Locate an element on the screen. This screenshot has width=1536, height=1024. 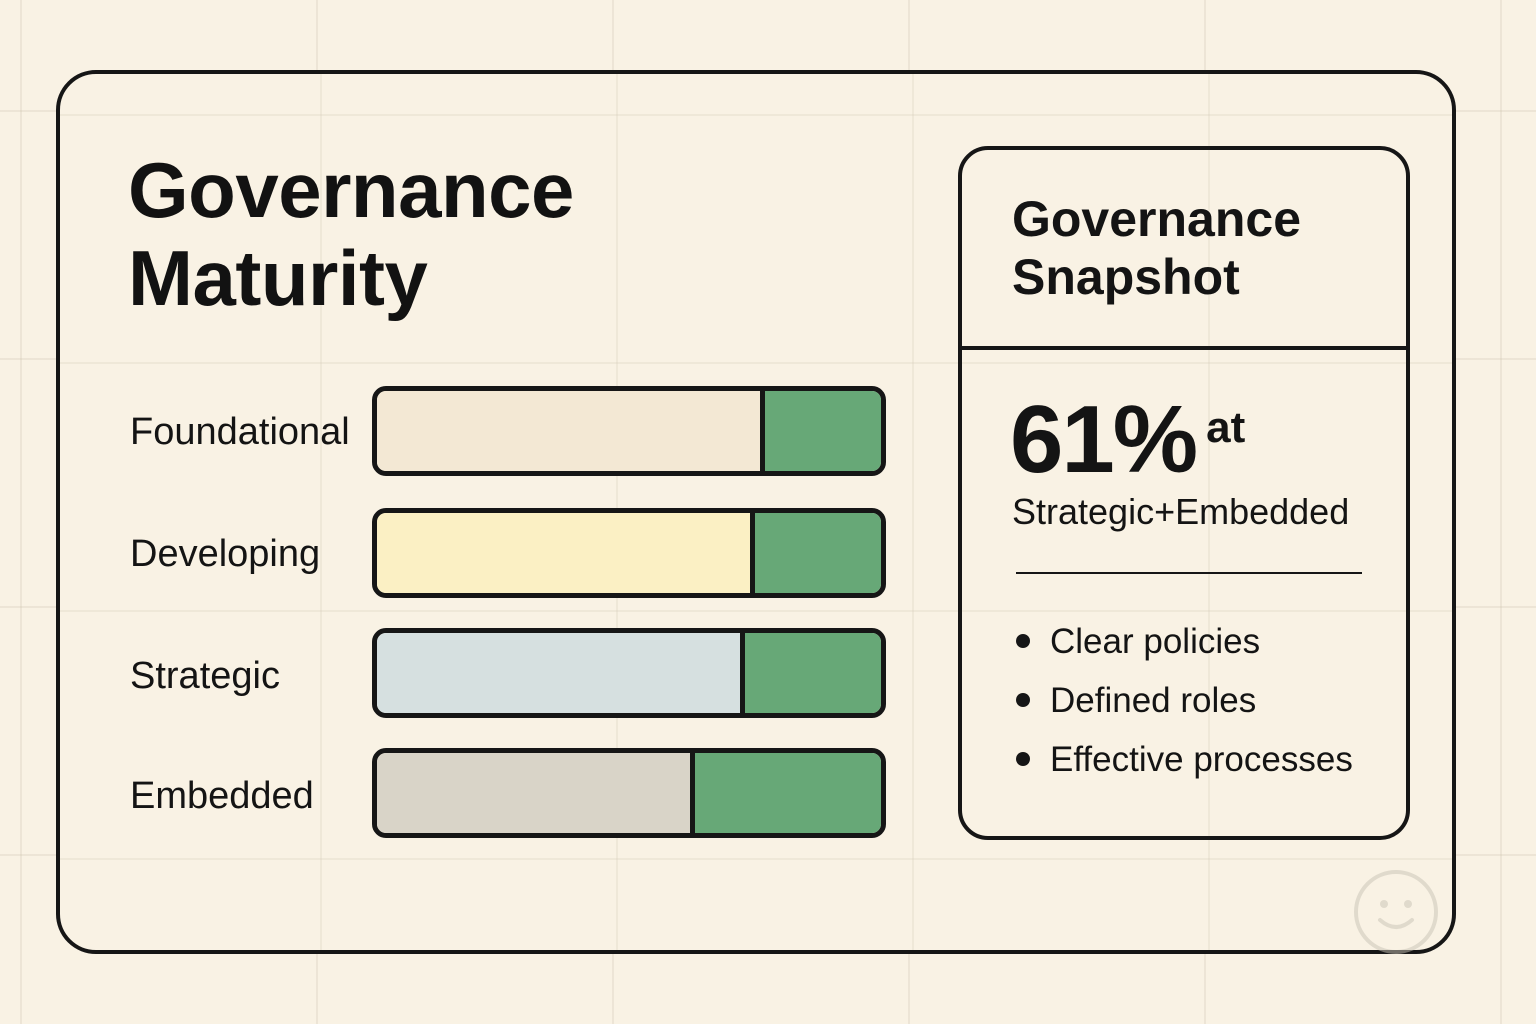
snapshot-title-line-1: Governance is located at coordinates (1157, 219).